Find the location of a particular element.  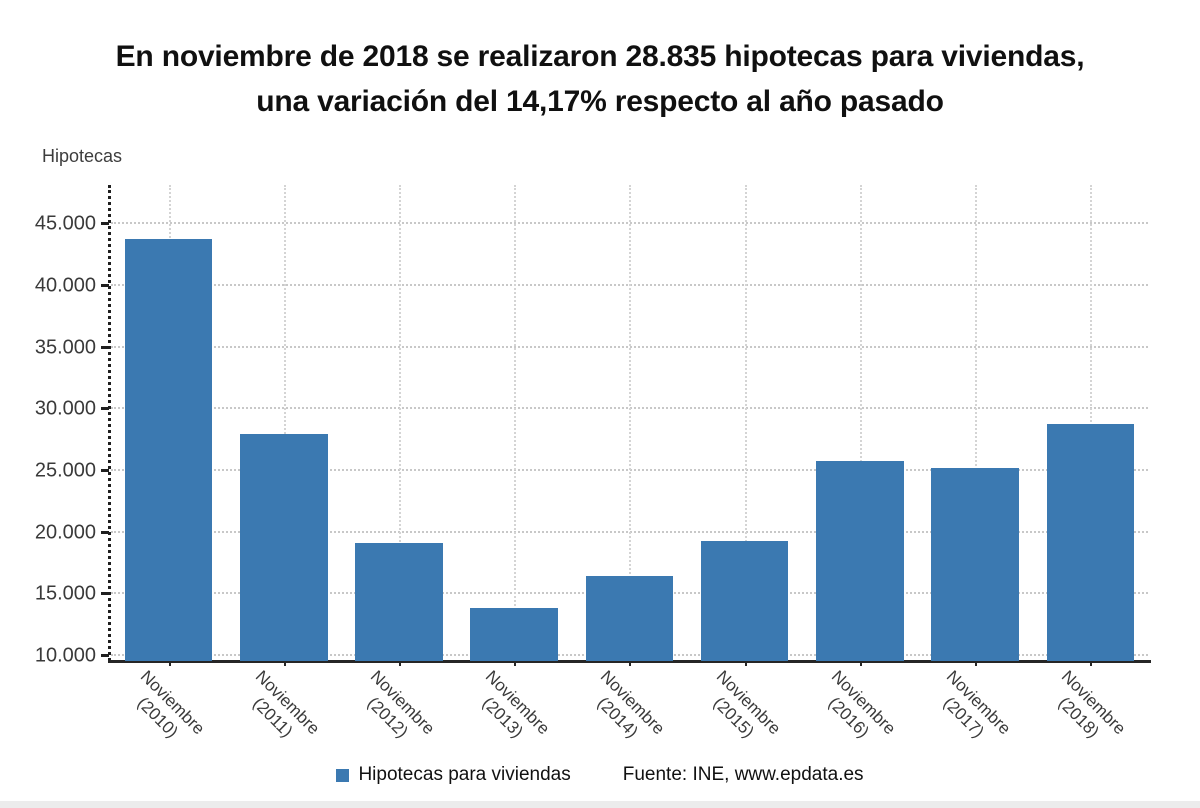

source-note: Fuente: INE, www.epdata.es is located at coordinates (743, 774).